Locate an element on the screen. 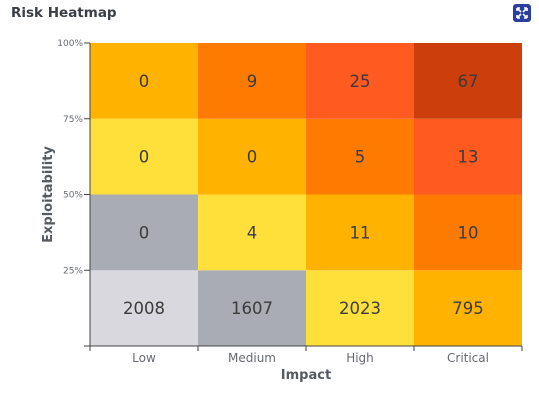 The image size is (539, 420). x-tick-label: Medium is located at coordinates (252, 358).